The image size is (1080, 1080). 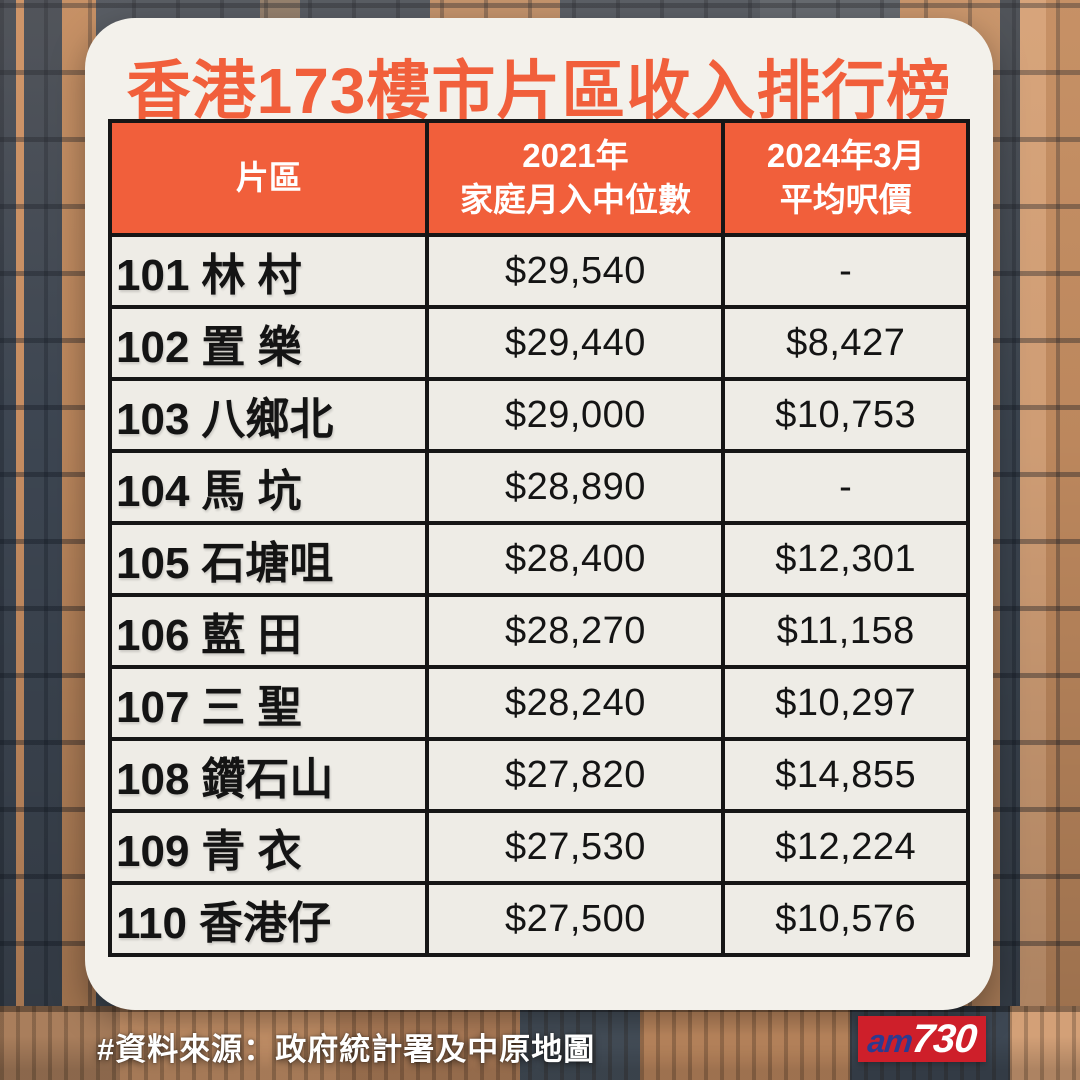 What do you see at coordinates (575, 343) in the screenshot?
I see `income-cell: $29,440` at bounding box center [575, 343].